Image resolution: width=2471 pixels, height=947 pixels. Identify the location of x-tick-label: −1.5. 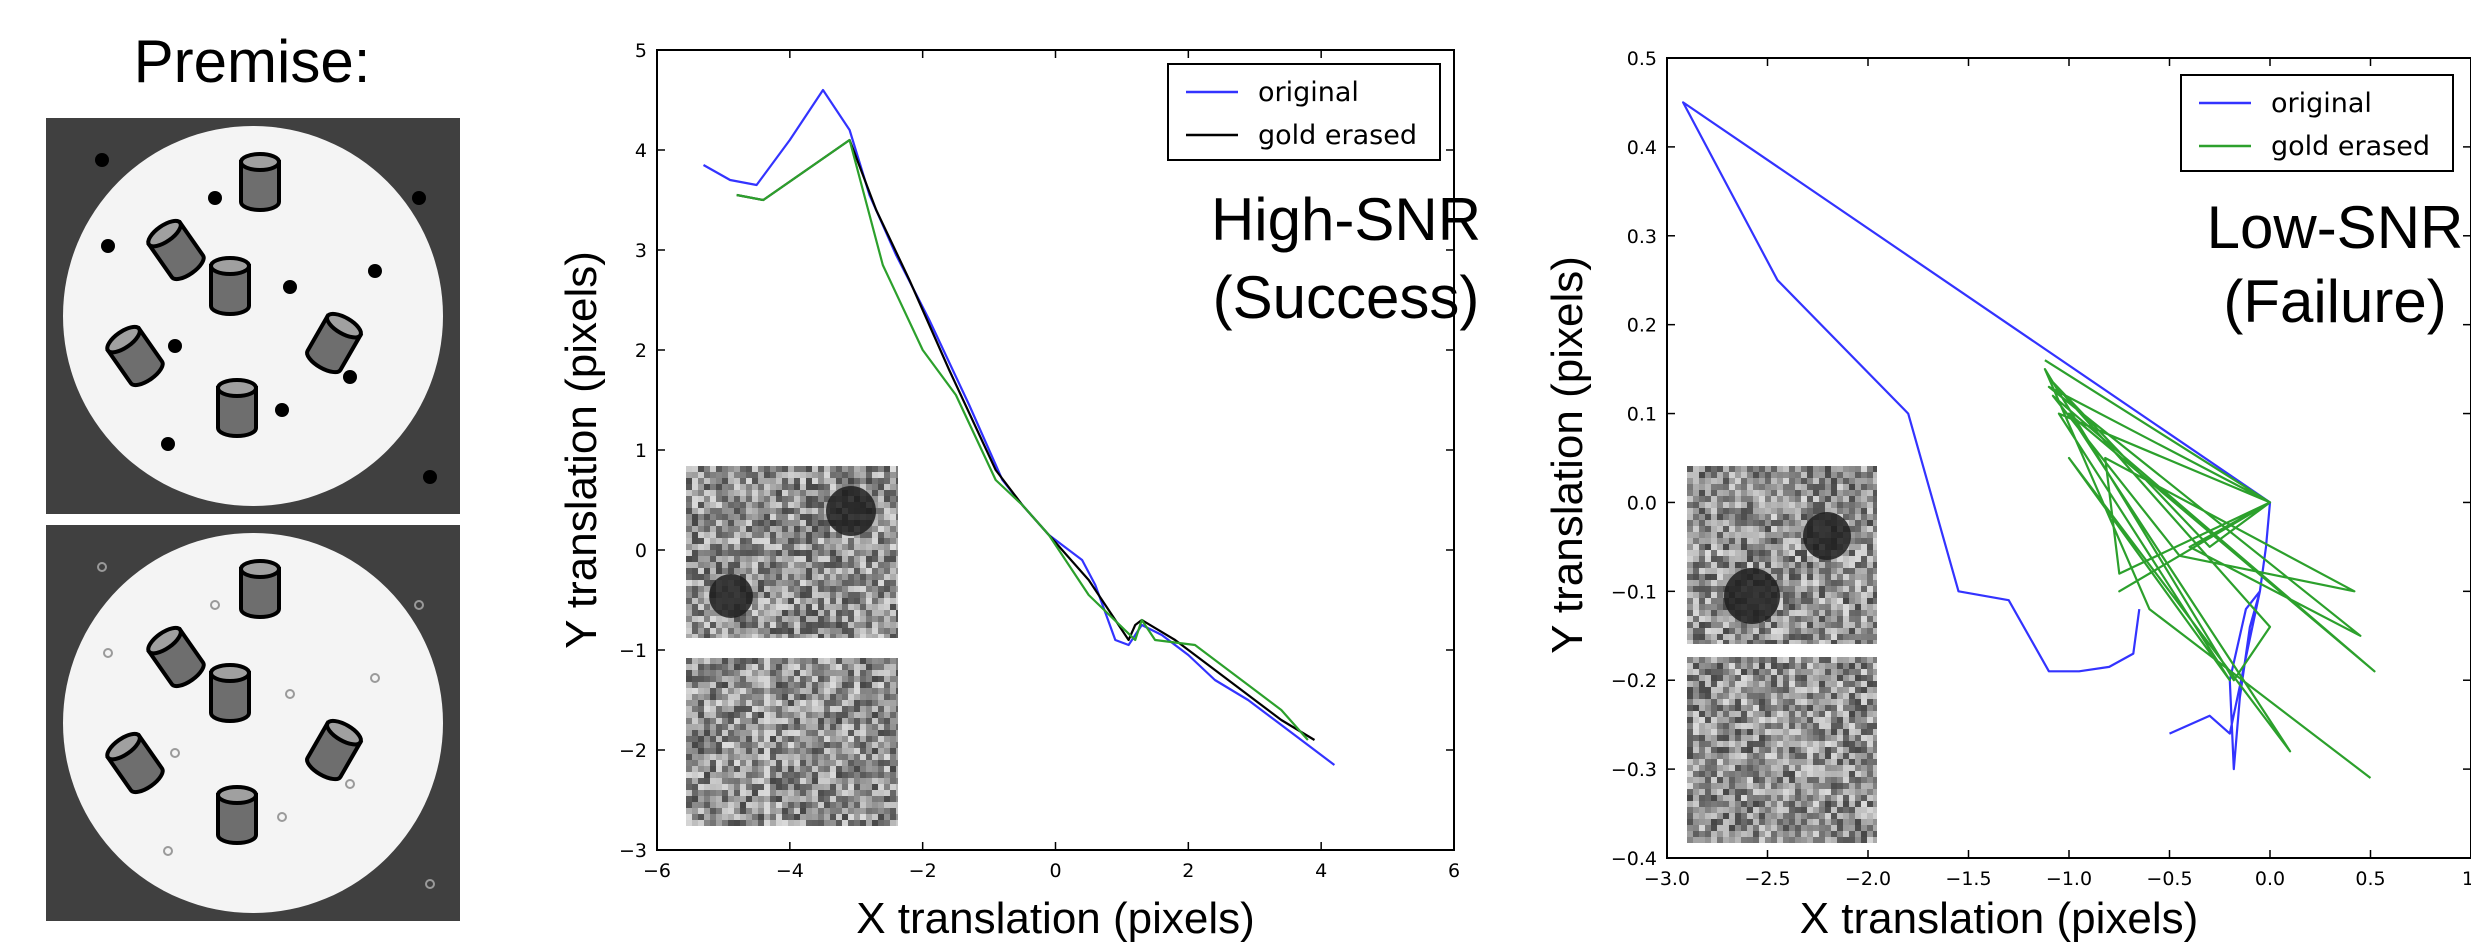
(1968, 879).